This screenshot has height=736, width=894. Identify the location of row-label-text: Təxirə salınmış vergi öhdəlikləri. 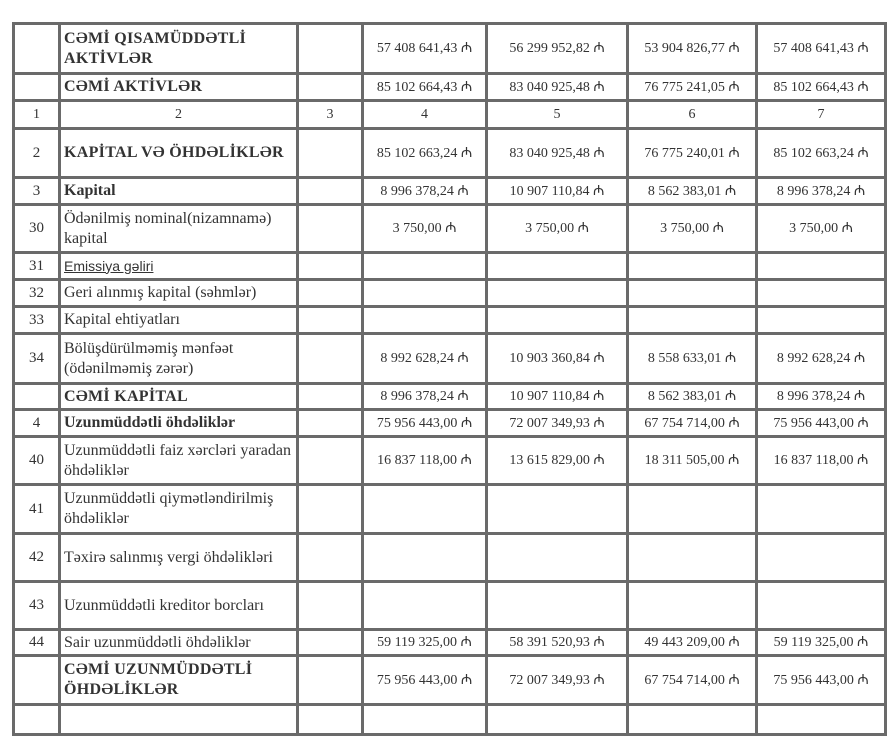
(168, 557).